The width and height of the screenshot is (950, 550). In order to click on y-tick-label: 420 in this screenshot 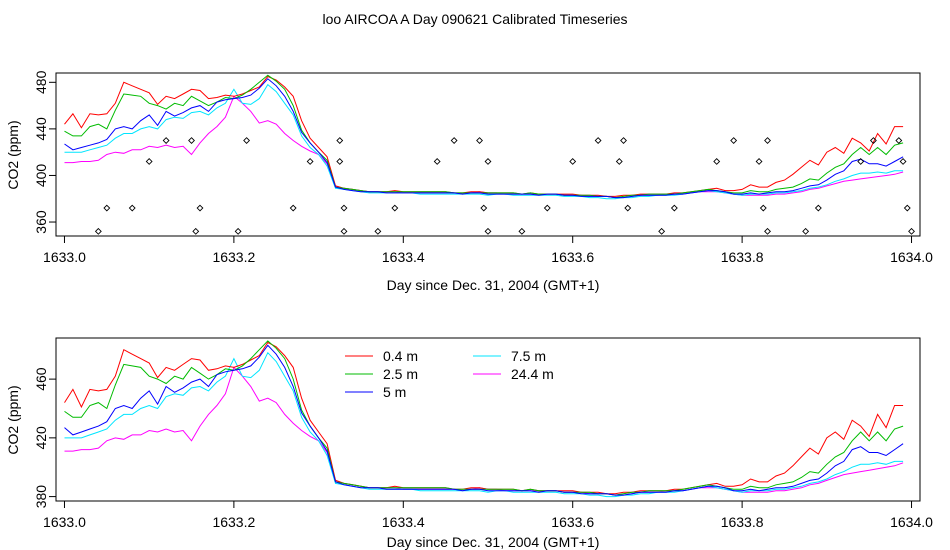, I will do `click(41, 438)`.